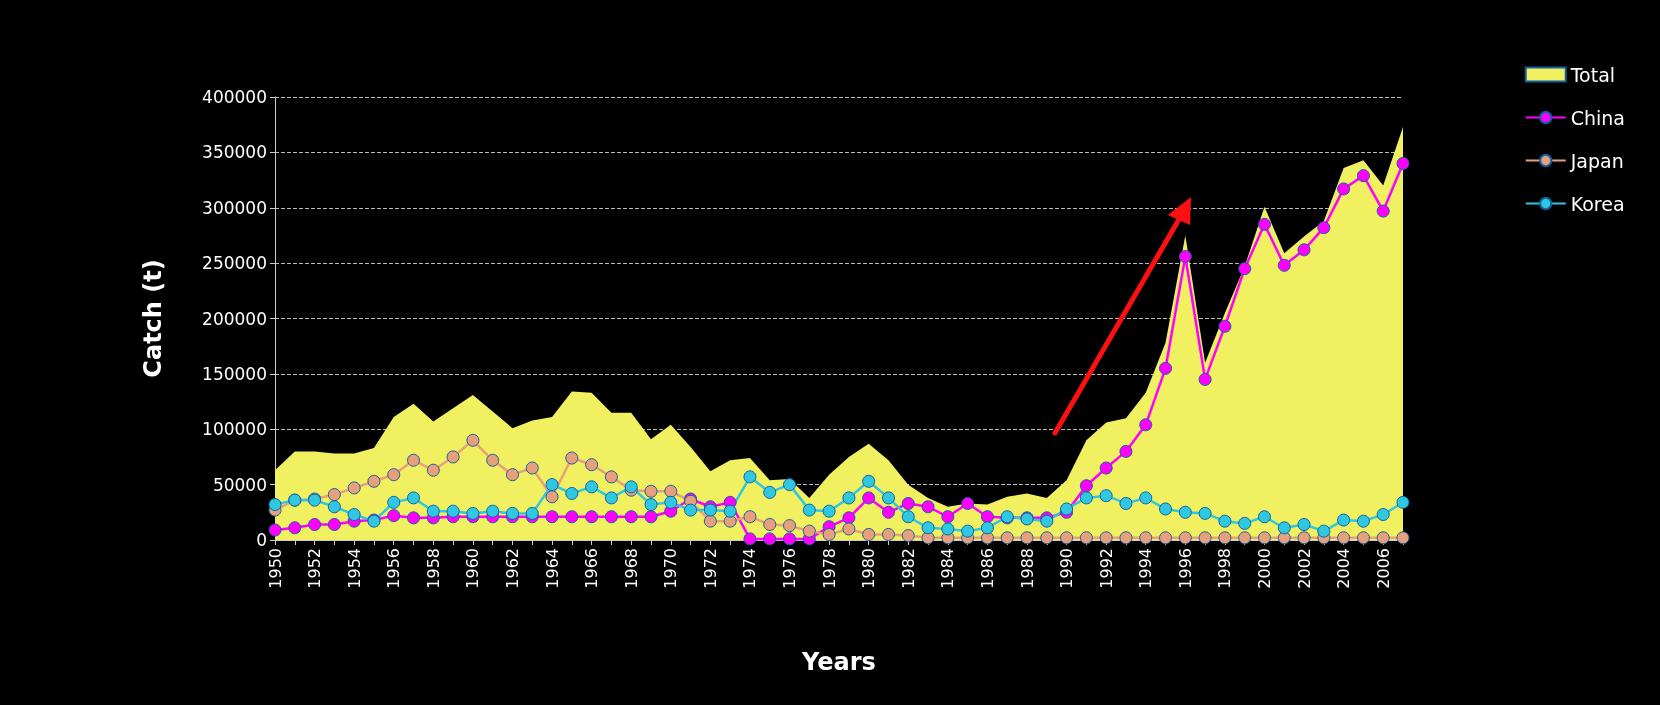 This screenshot has width=1660, height=705. I want to click on x-tick-label: 1996, so click(1185, 568).